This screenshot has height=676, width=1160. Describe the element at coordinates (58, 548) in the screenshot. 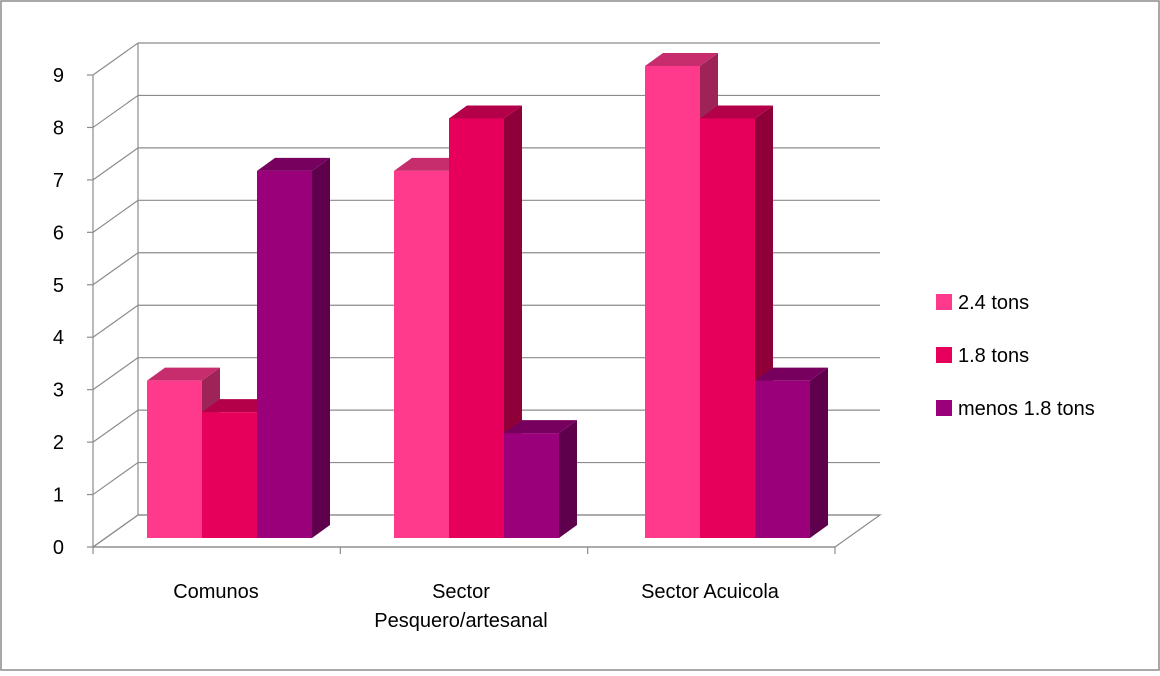

I see `y-tick-label: 0` at that location.